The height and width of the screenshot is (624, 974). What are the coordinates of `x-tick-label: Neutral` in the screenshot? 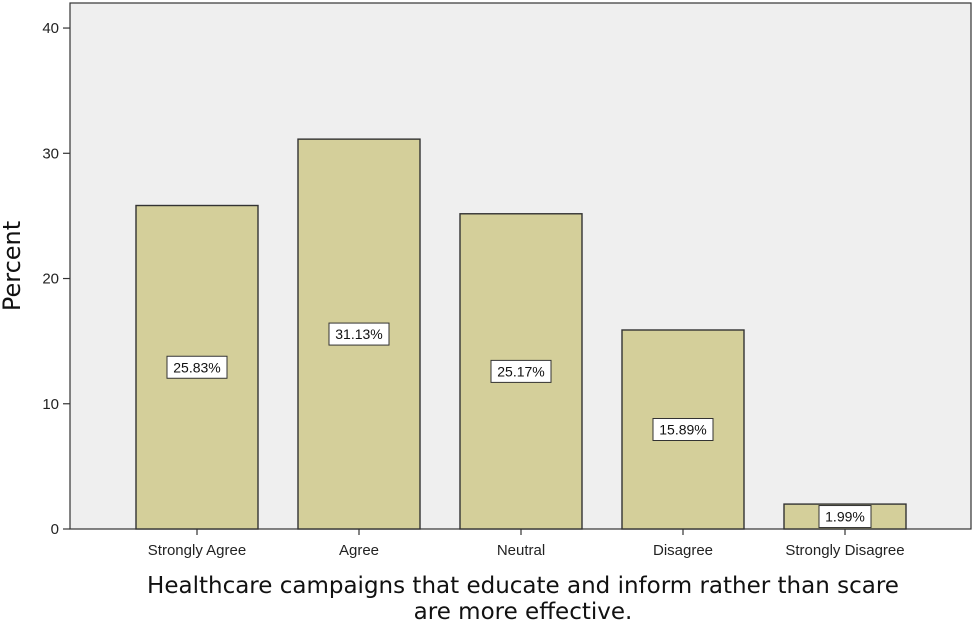 It's located at (521, 550).